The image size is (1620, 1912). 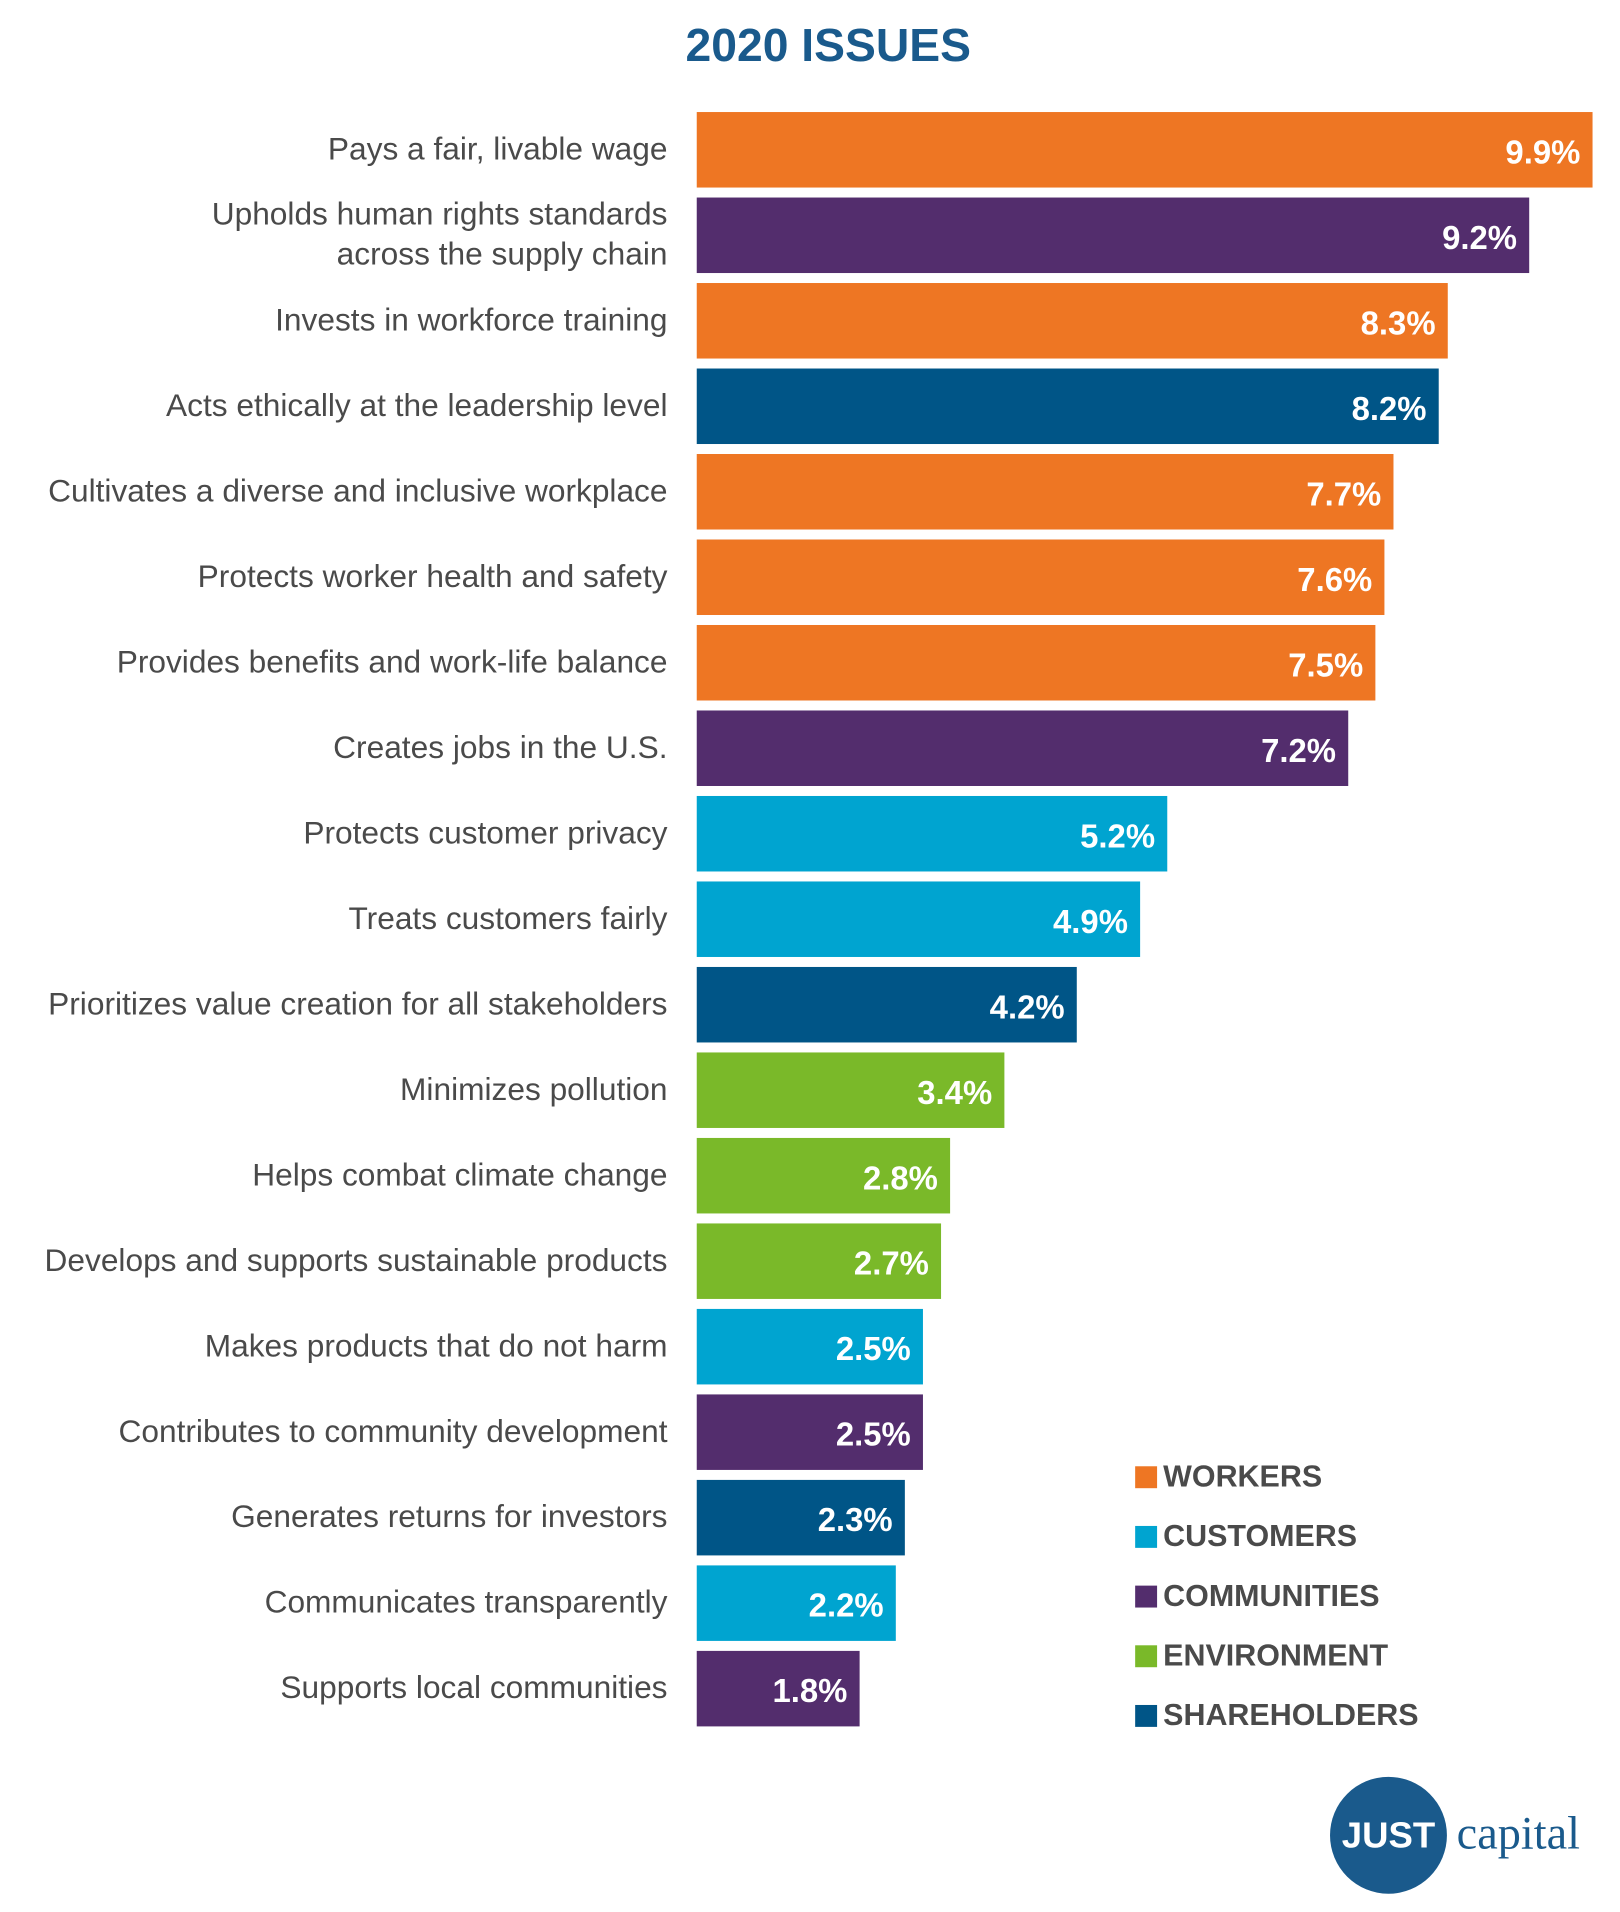 What do you see at coordinates (433, 576) in the screenshot?
I see `category-label: Protects worker health and safety` at bounding box center [433, 576].